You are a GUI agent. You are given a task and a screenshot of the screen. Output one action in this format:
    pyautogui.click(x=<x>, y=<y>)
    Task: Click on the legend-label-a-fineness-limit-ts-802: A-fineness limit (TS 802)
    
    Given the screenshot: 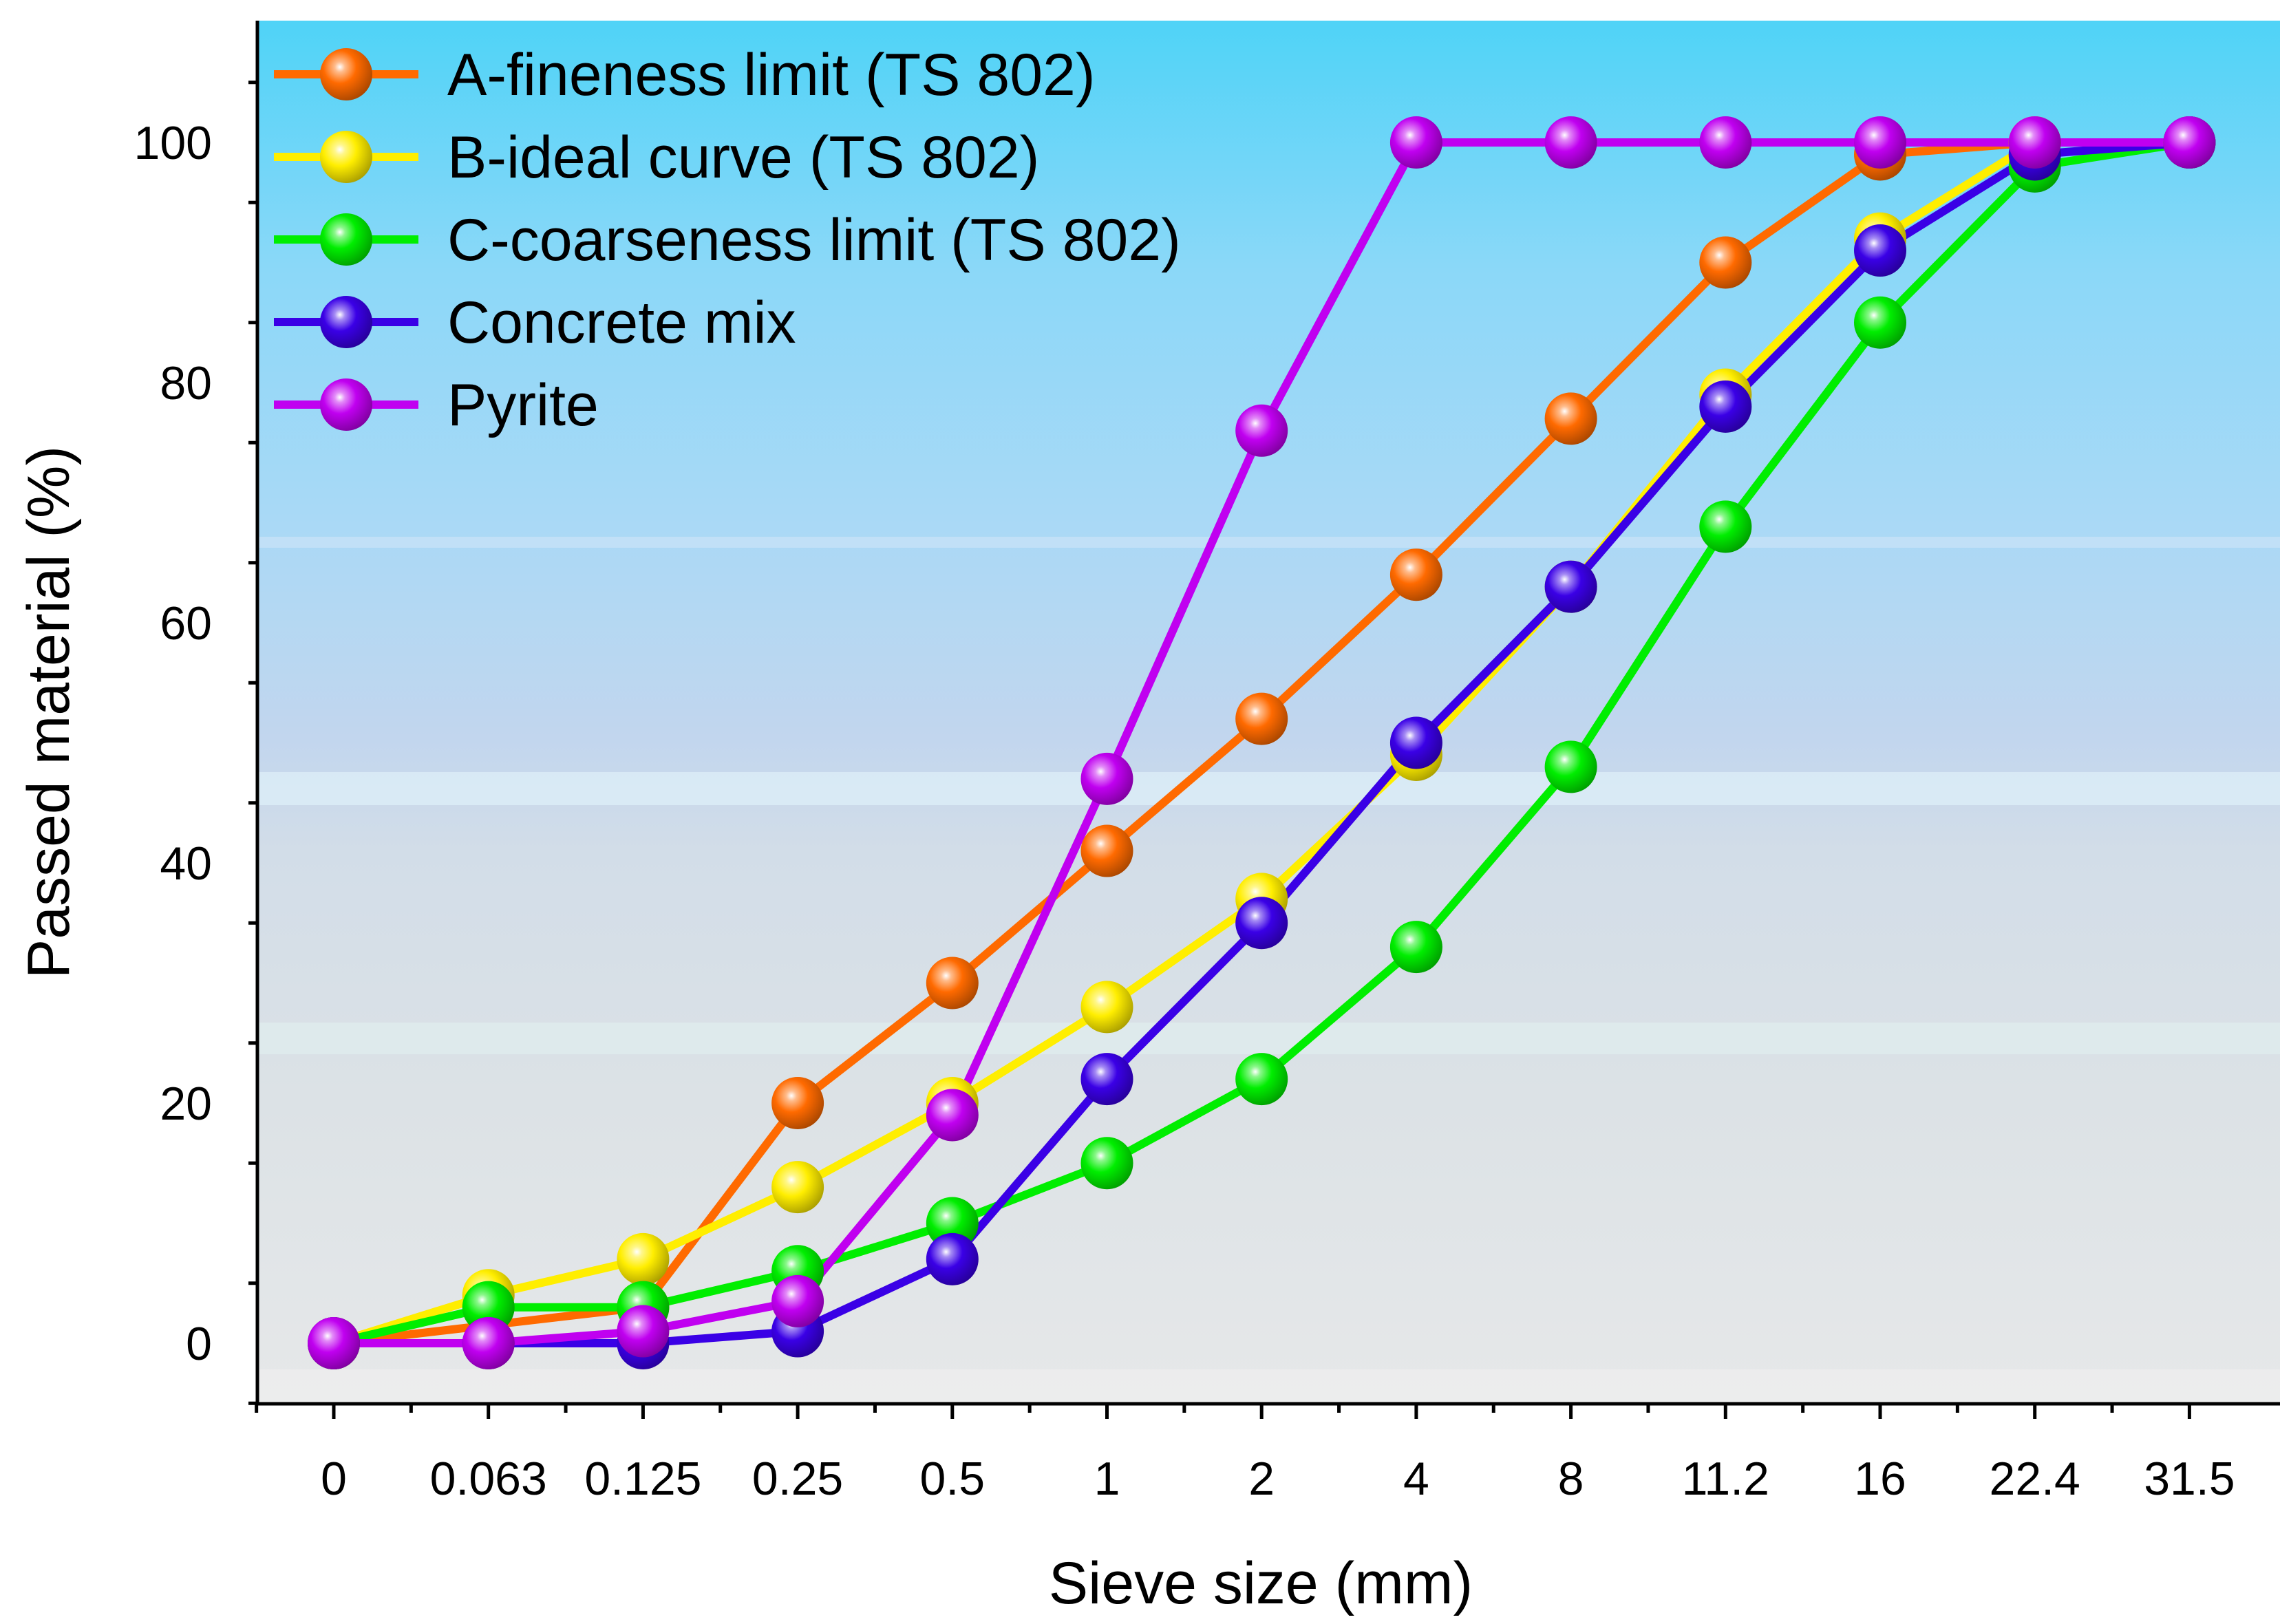 What is the action you would take?
    pyautogui.click(x=771, y=75)
    